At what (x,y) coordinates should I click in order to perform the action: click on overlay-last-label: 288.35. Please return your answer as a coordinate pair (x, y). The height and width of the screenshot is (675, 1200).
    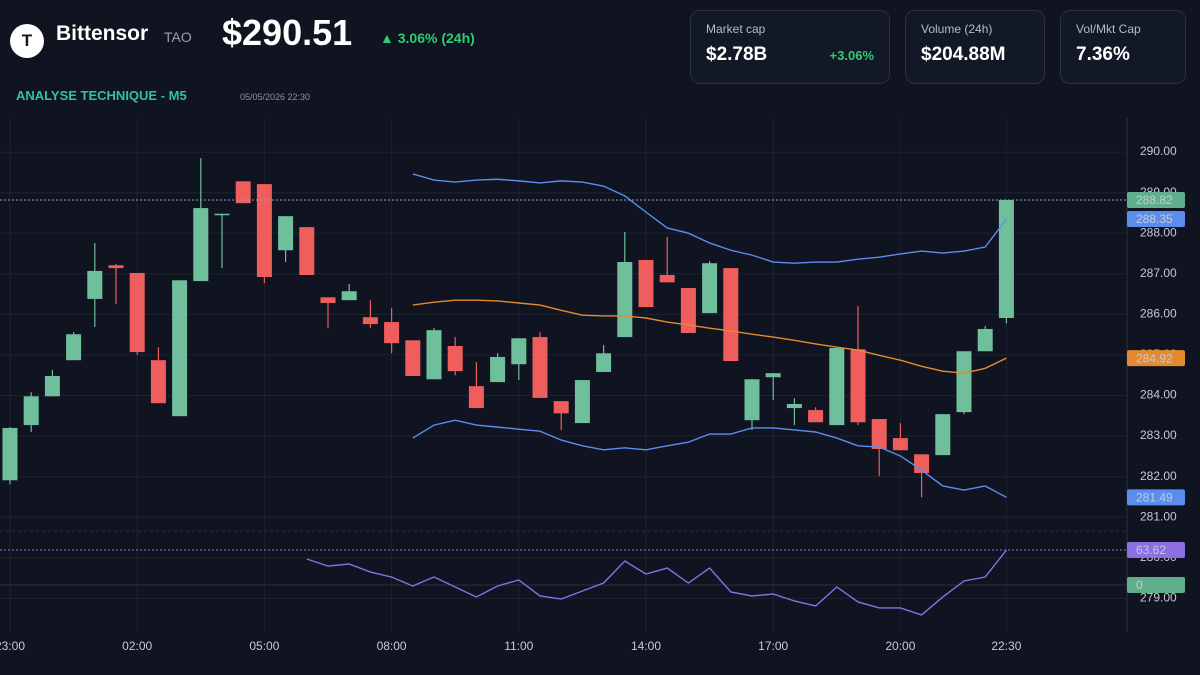
    Looking at the image, I should click on (1154, 219).